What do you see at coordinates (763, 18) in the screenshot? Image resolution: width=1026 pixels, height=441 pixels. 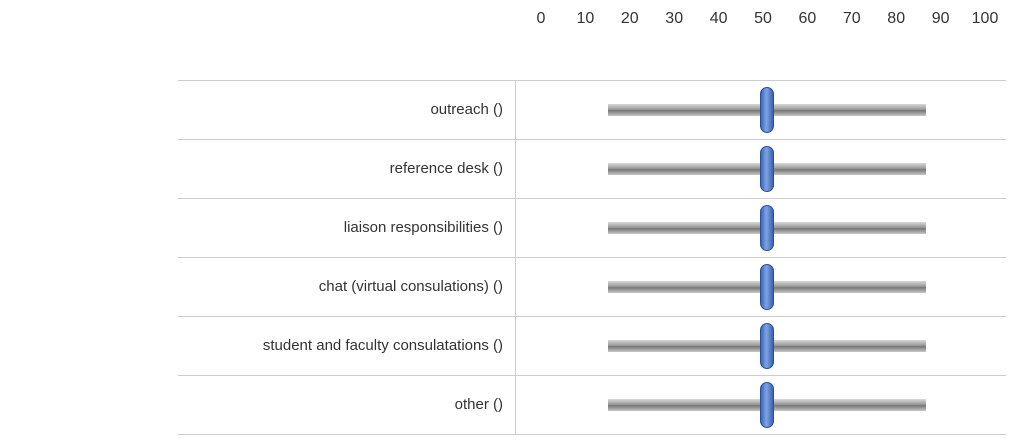 I see `scale-label: 50` at bounding box center [763, 18].